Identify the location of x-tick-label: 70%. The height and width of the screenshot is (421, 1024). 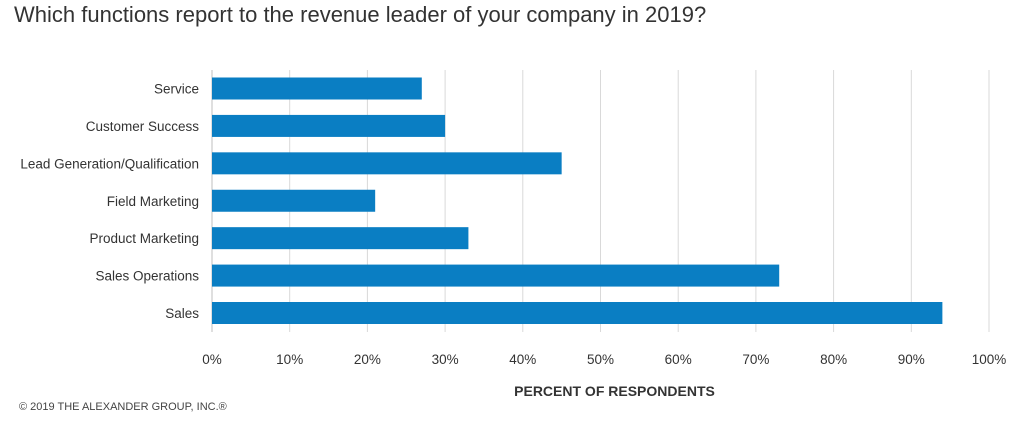
(755, 359).